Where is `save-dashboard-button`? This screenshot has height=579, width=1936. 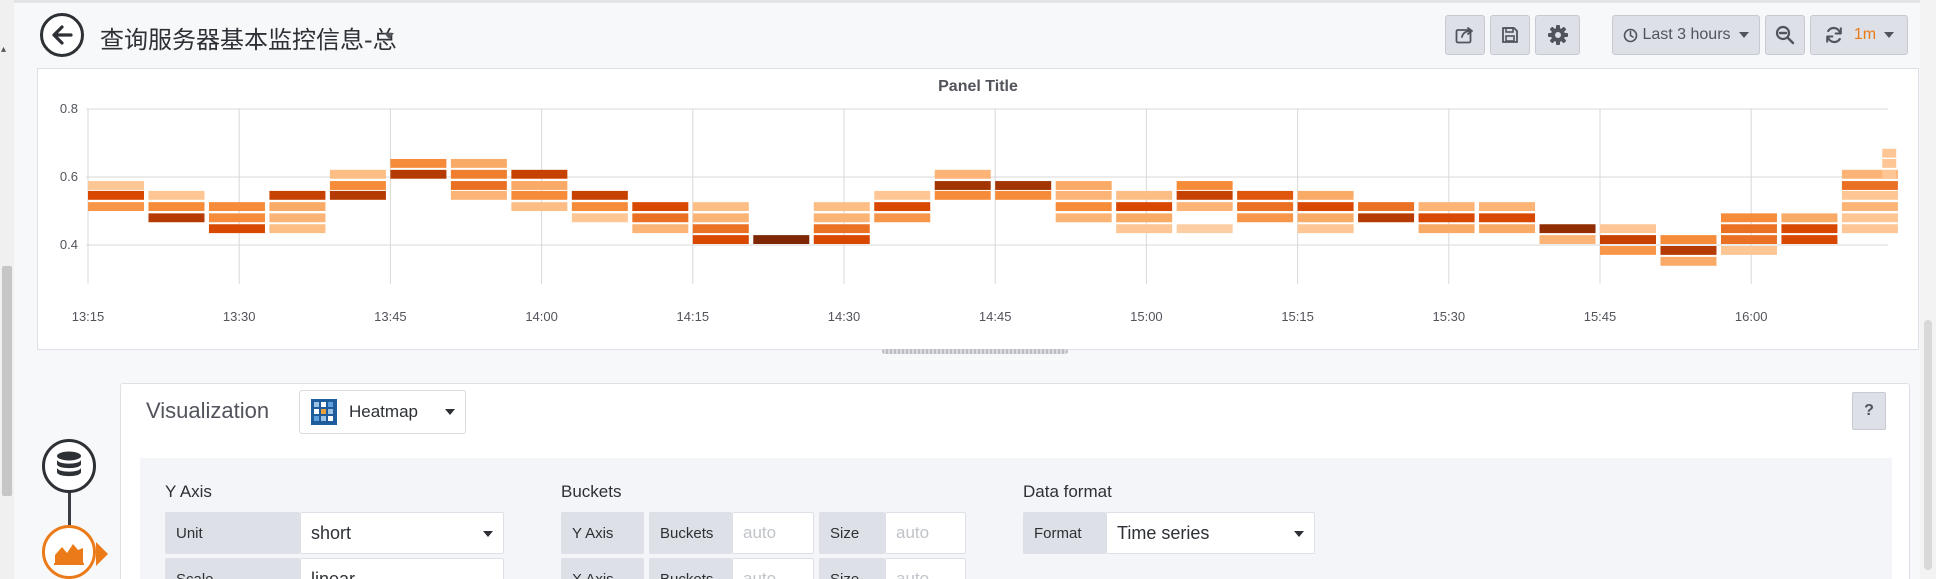 save-dashboard-button is located at coordinates (1510, 35).